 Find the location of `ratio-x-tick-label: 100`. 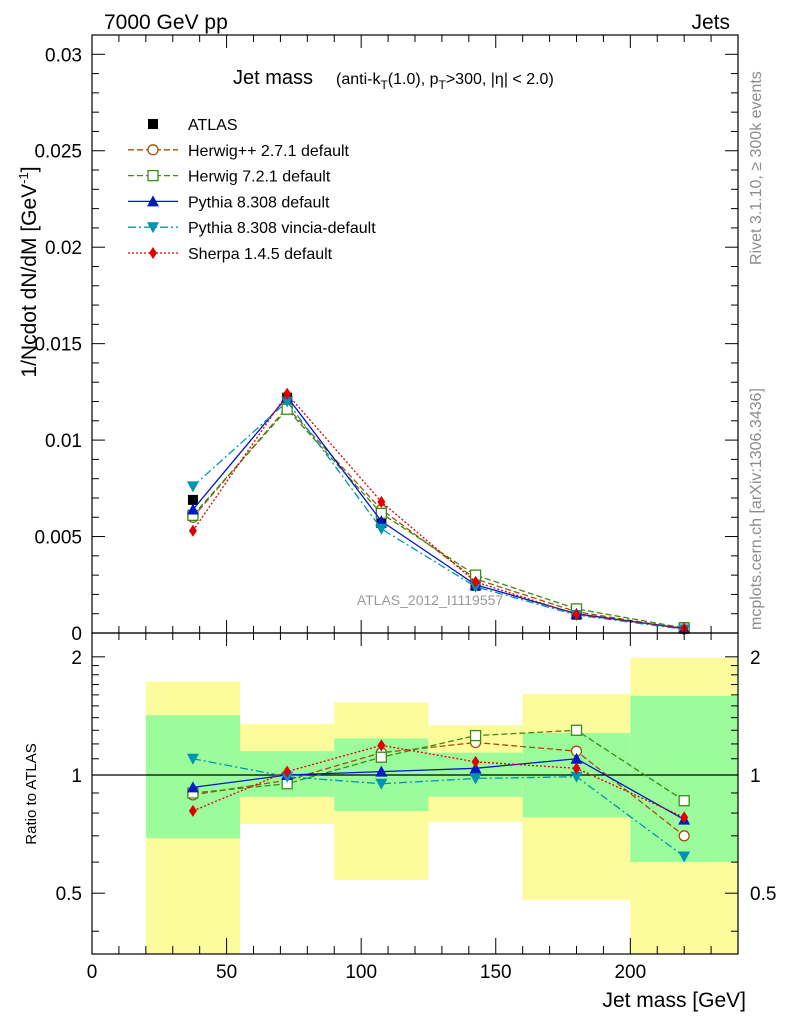

ratio-x-tick-label: 100 is located at coordinates (361, 972).